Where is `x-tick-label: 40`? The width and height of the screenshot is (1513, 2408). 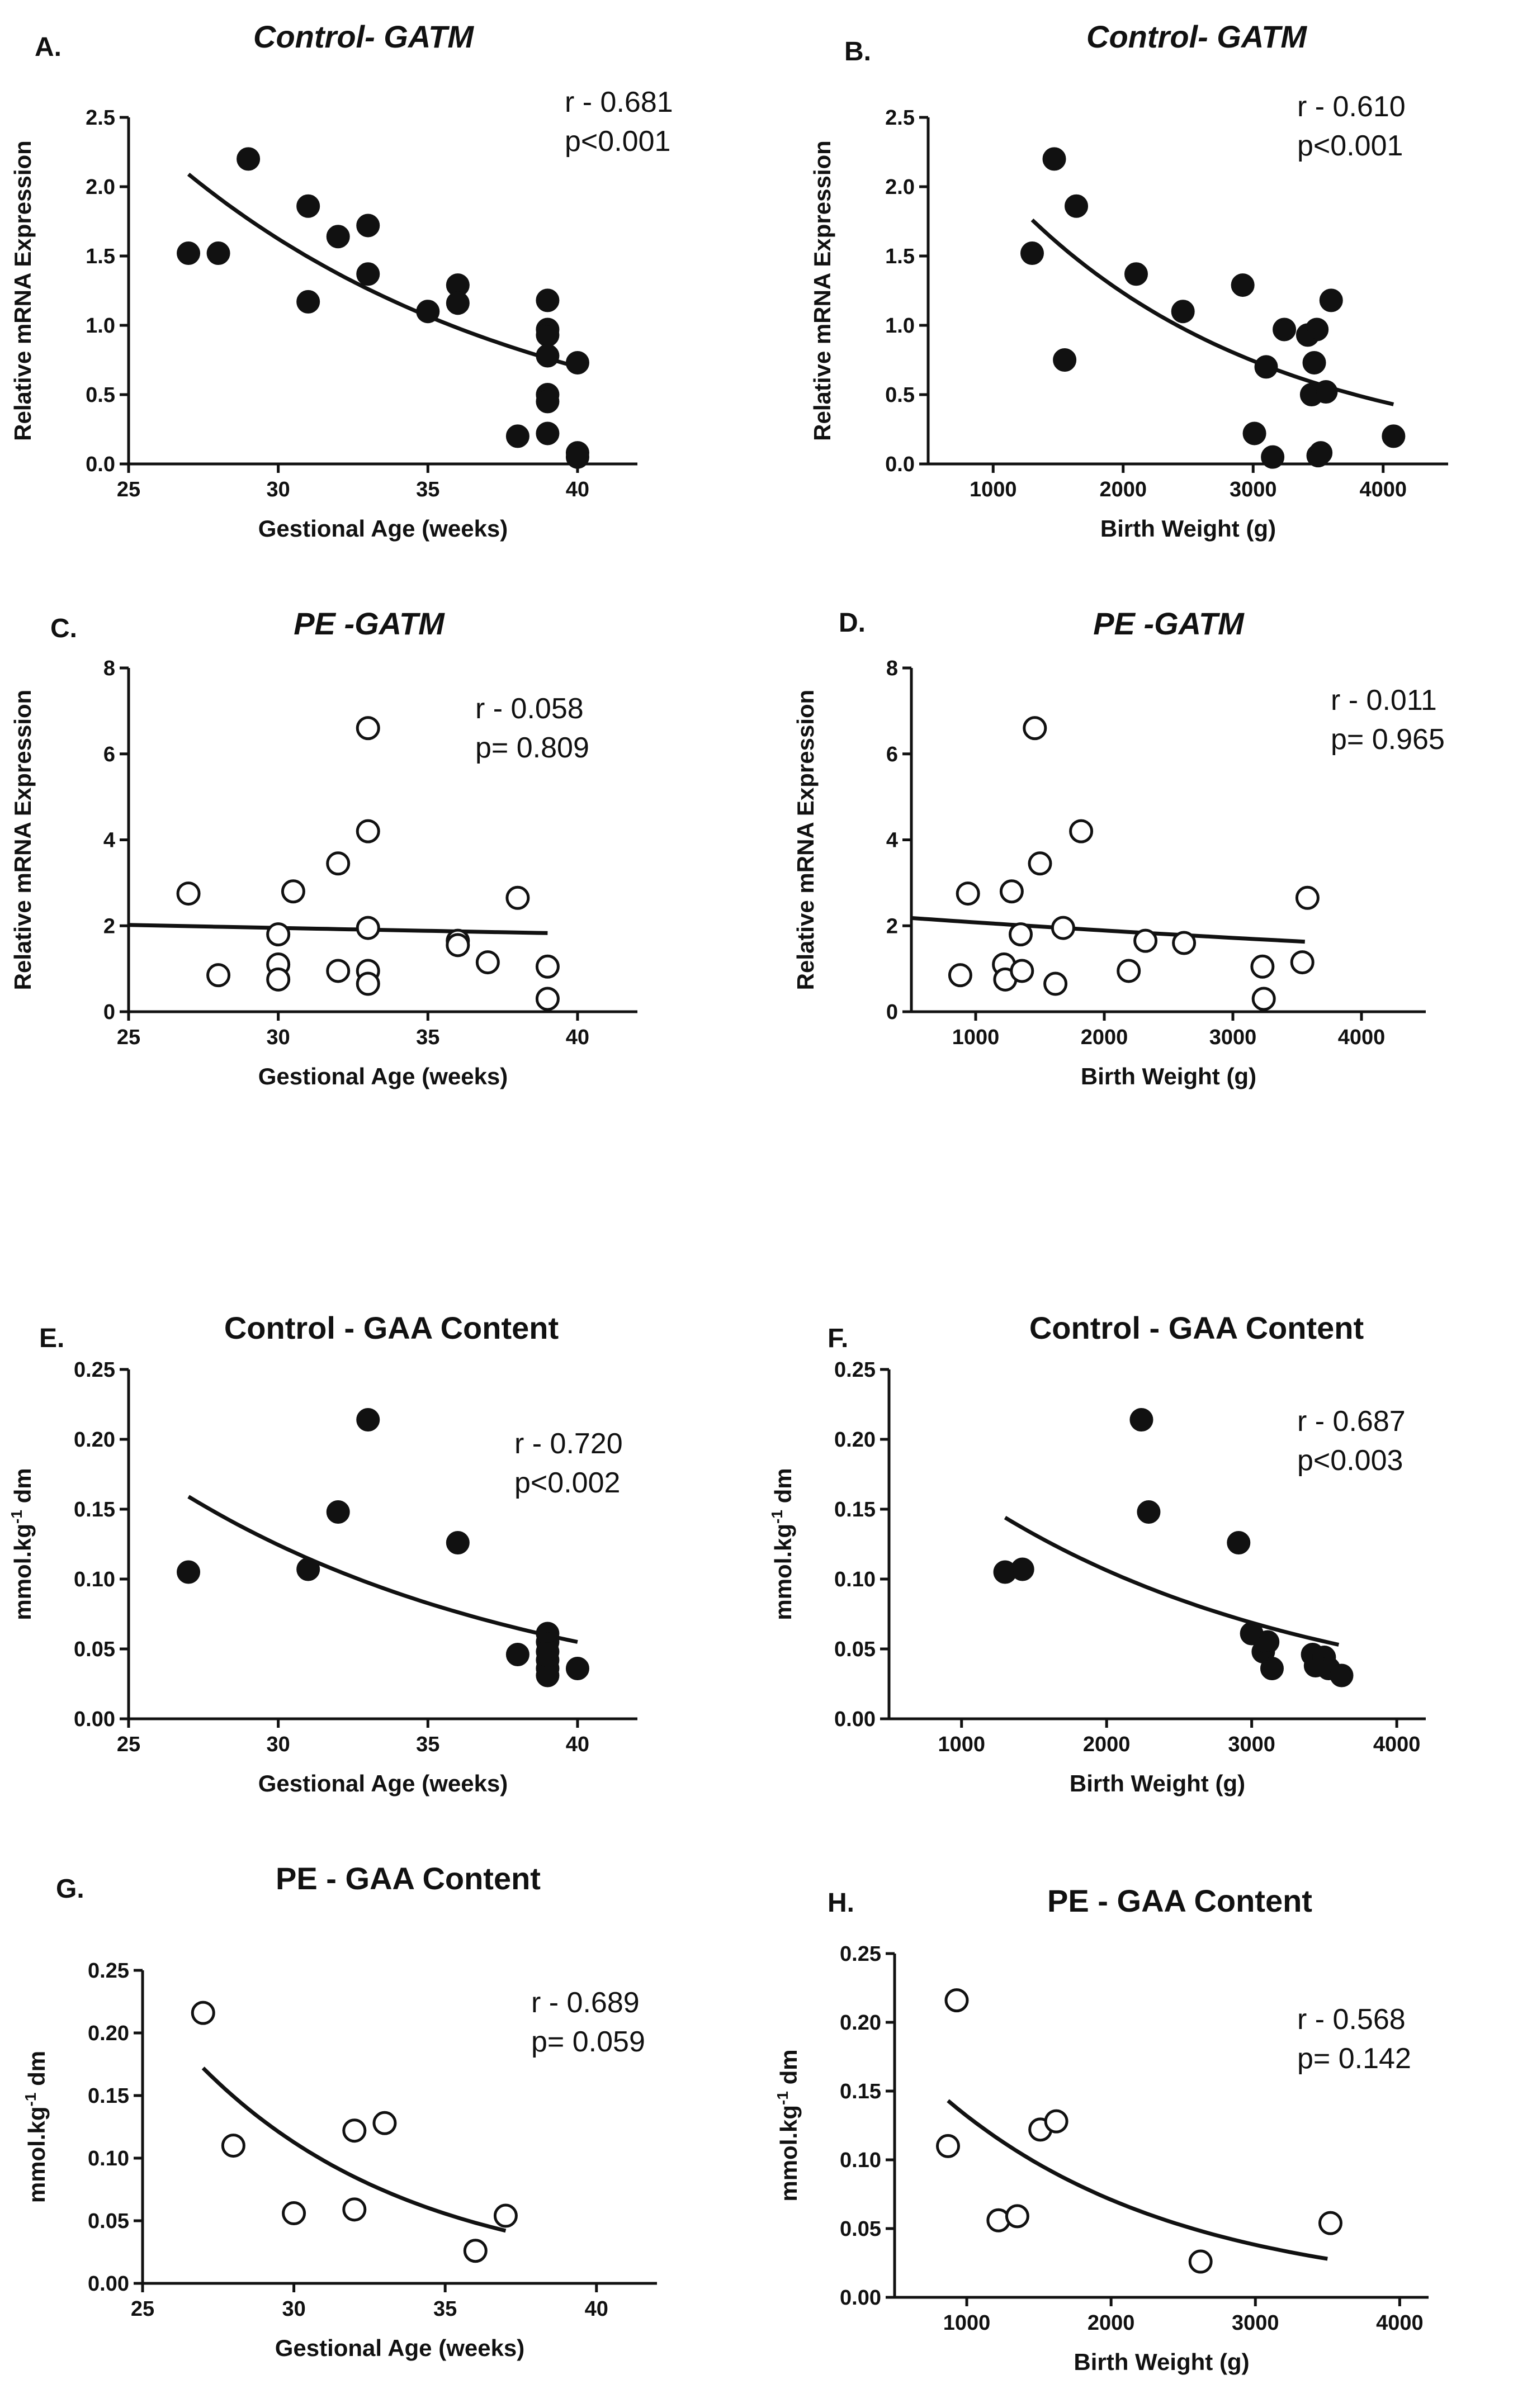
x-tick-label: 40 is located at coordinates (577, 1744).